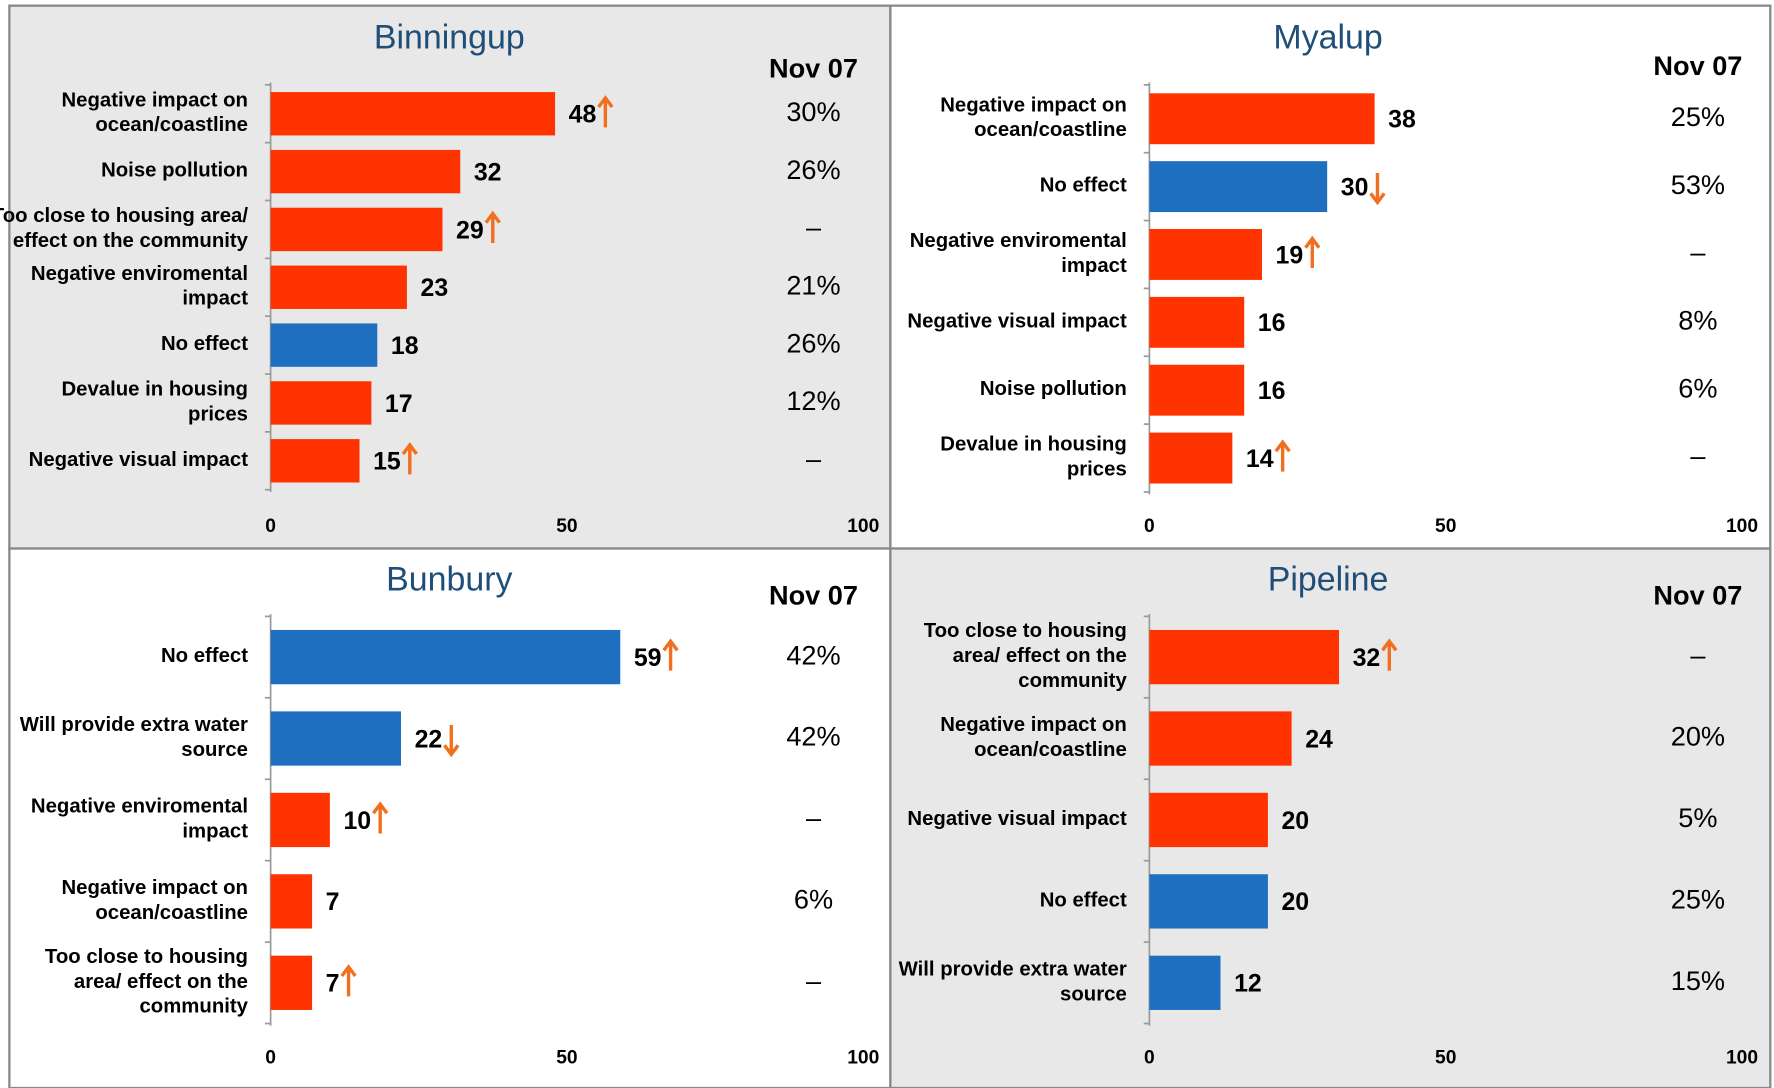  What do you see at coordinates (405, 346) in the screenshot?
I see `value-label: 18` at bounding box center [405, 346].